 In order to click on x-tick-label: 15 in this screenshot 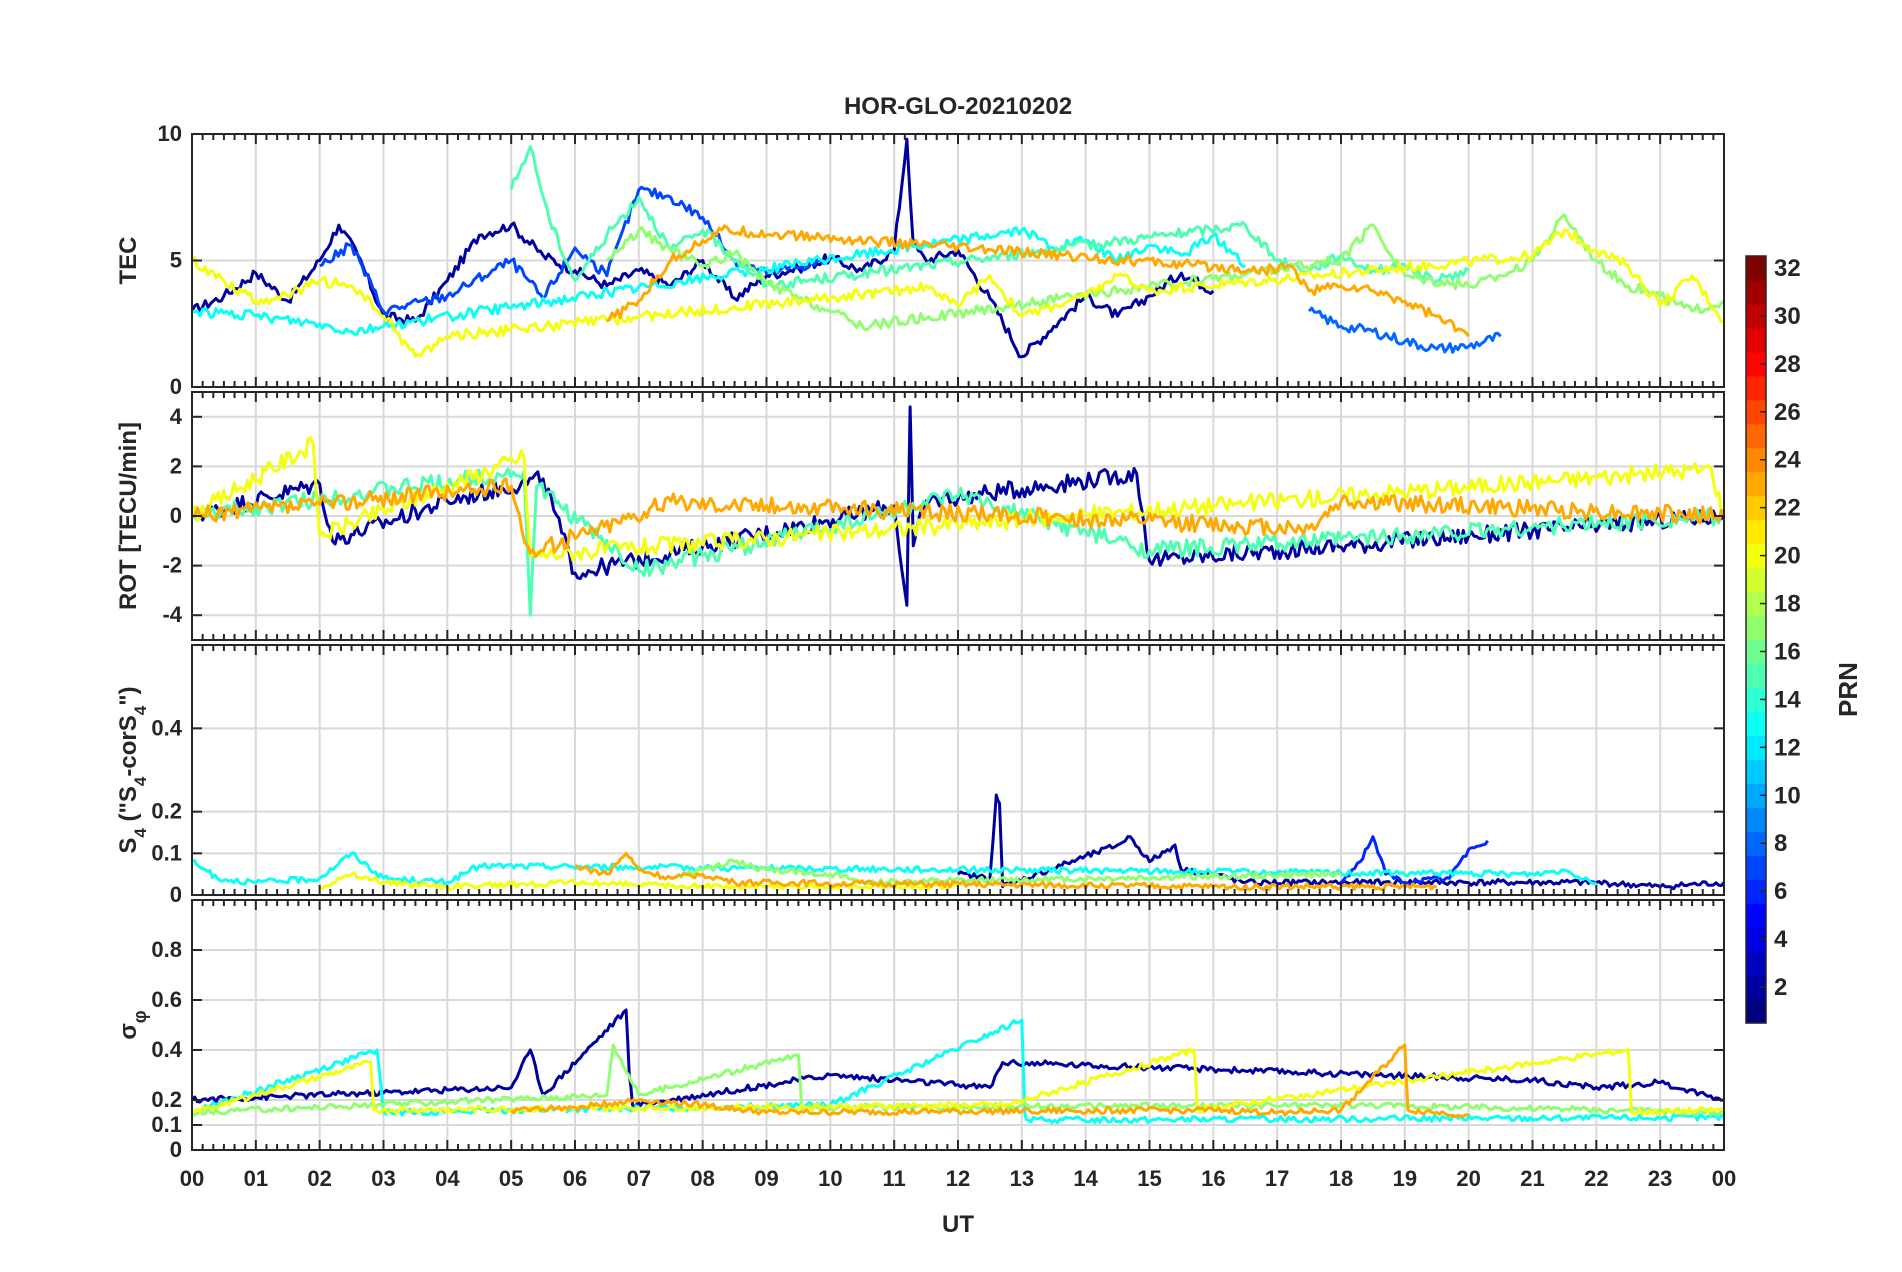, I will do `click(1149, 1178)`.